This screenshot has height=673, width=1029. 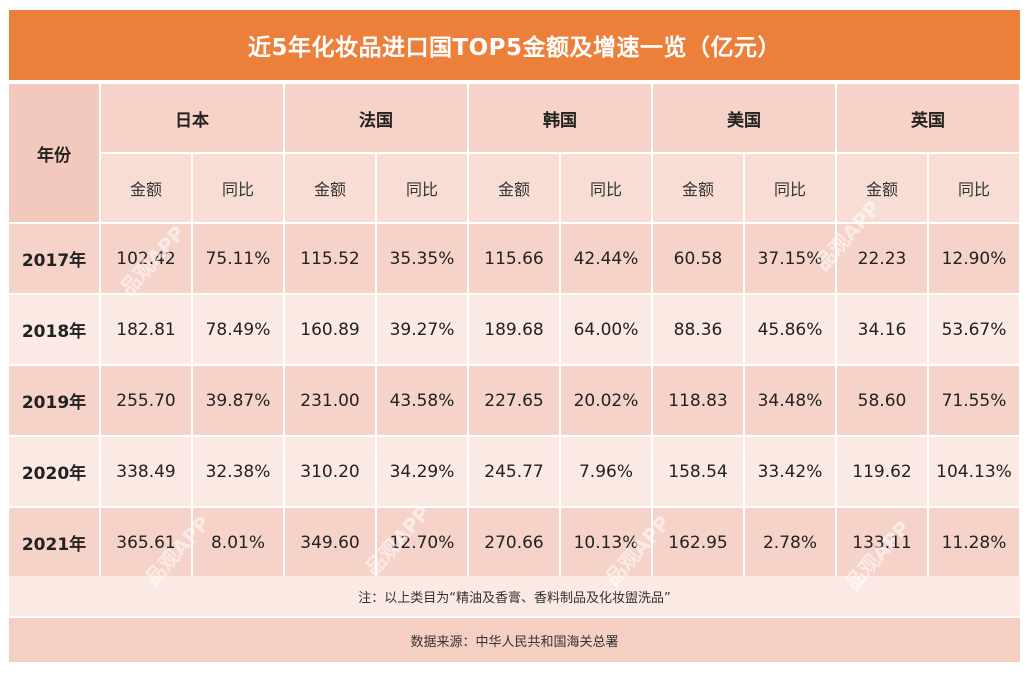 I want to click on table-cell: 53.67%, so click(x=974, y=329).